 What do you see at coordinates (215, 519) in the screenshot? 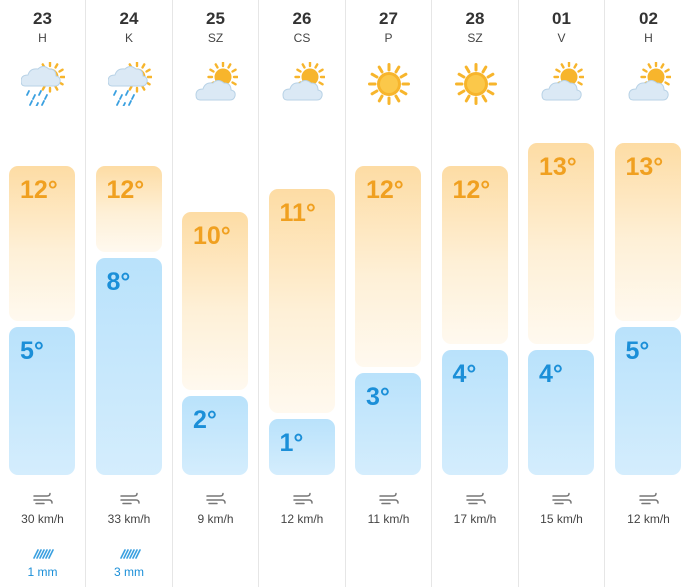
I see `wind-speed: 9 km/h` at bounding box center [215, 519].